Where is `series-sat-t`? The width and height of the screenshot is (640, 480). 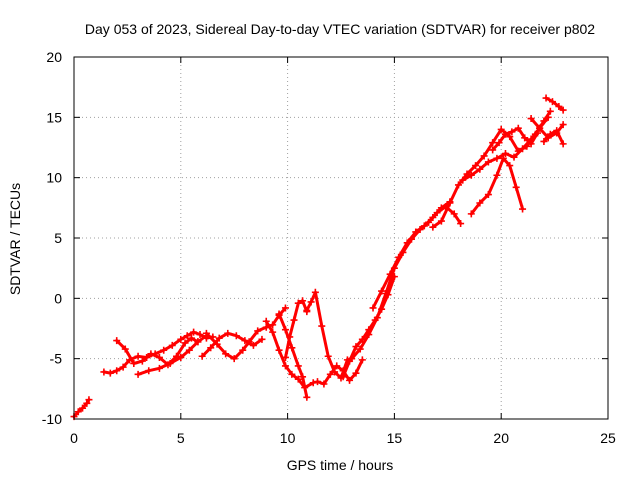
series-sat-t is located at coordinates (547, 128).